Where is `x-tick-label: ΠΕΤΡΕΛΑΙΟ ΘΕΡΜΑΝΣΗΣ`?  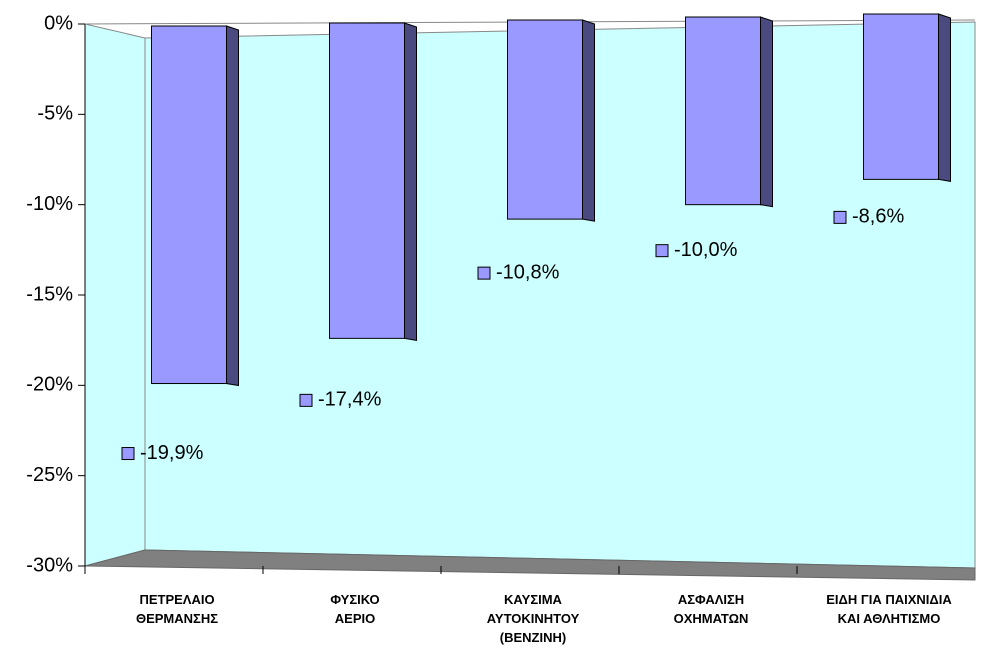 x-tick-label: ΠΕΤΡΕΛΑΙΟ ΘΕΡΜΑΝΣΗΣ is located at coordinates (177, 609).